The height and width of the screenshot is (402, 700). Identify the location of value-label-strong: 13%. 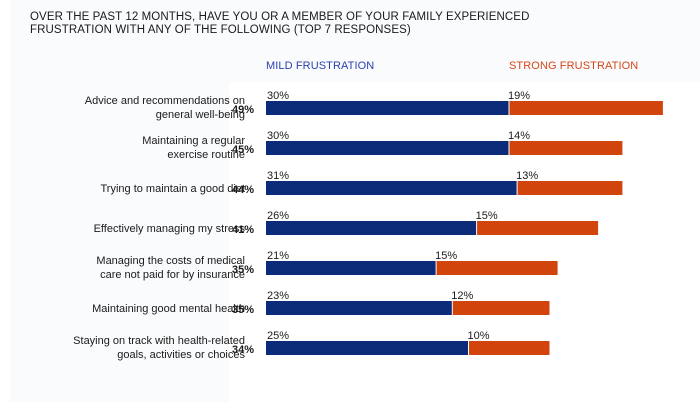
(527, 176).